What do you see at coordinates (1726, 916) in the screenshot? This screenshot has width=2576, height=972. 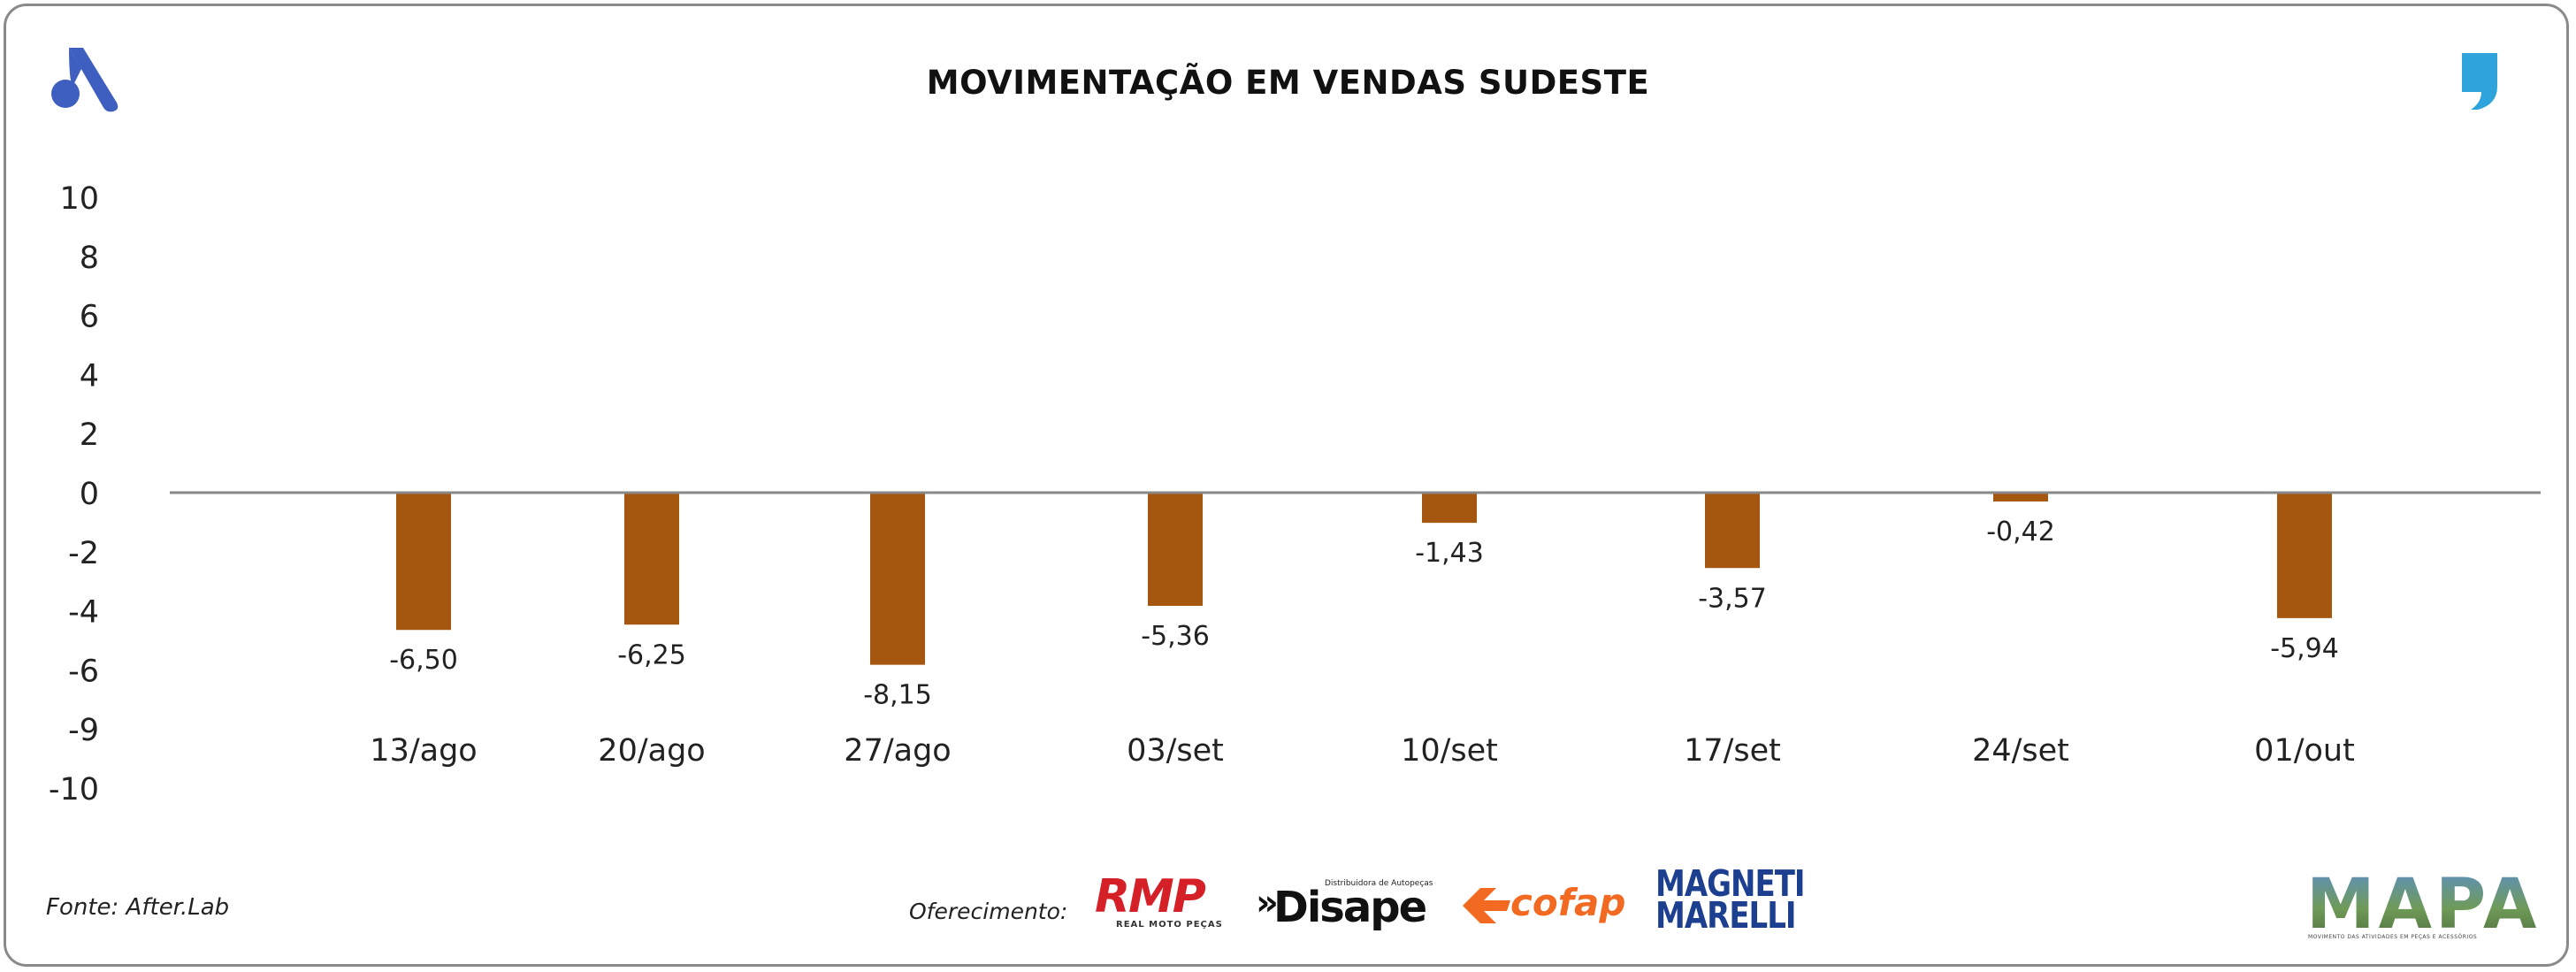 I see `marelli-text: MARELLI` at bounding box center [1726, 916].